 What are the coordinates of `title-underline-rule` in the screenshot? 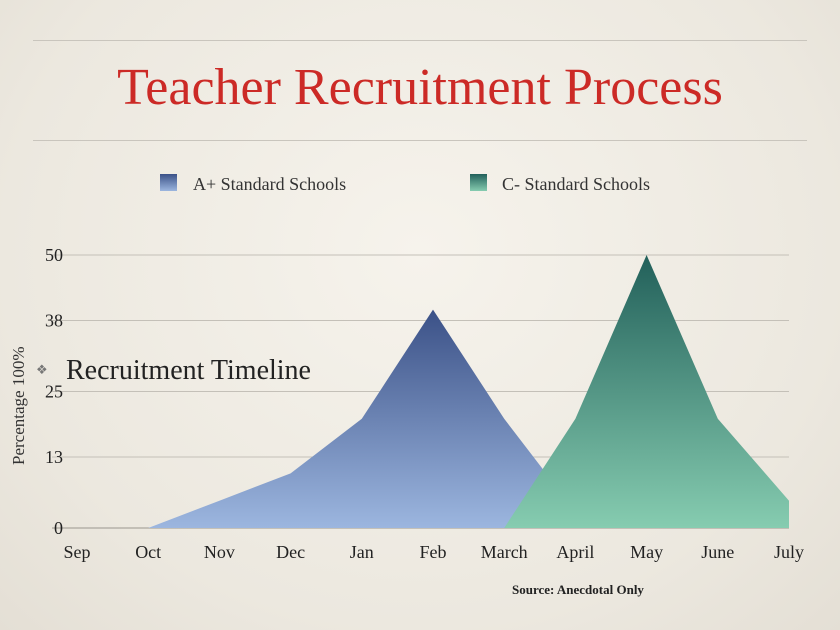 It's located at (420, 140).